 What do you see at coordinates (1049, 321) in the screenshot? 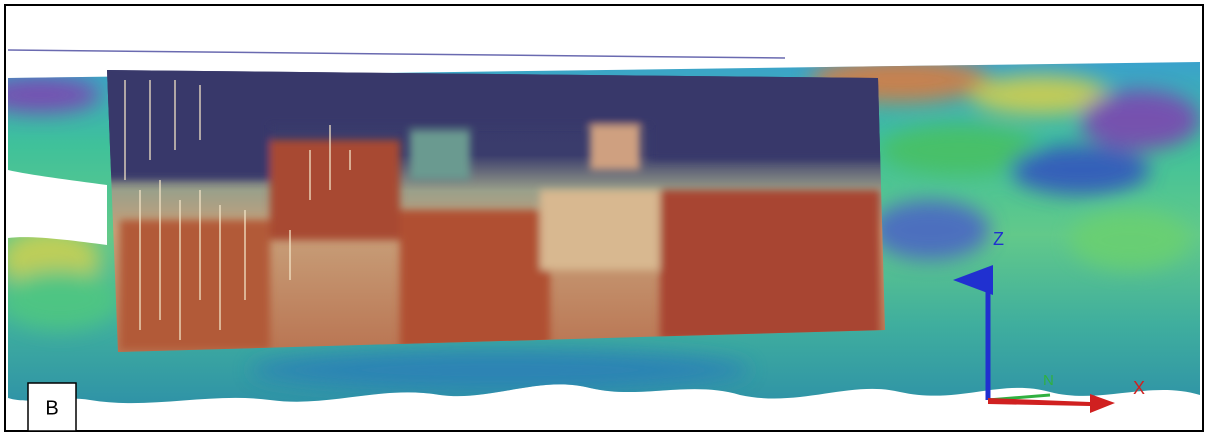
I see `axis-triad: Z N X` at bounding box center [1049, 321].